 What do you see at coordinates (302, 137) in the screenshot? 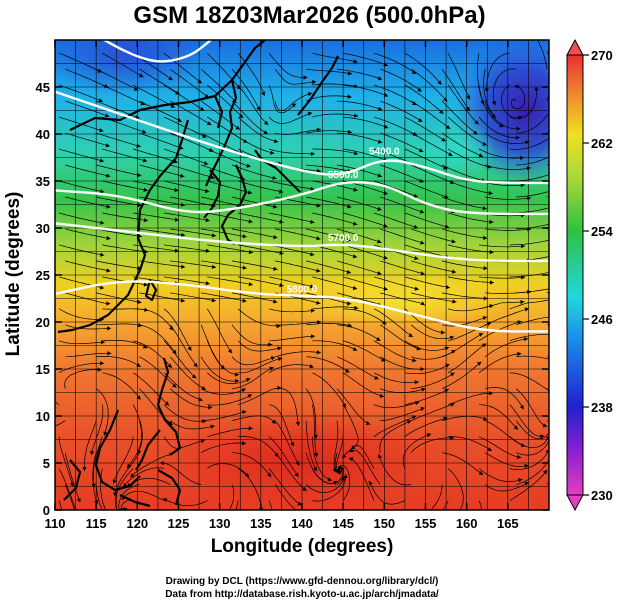
I see `contour-line` at bounding box center [302, 137].